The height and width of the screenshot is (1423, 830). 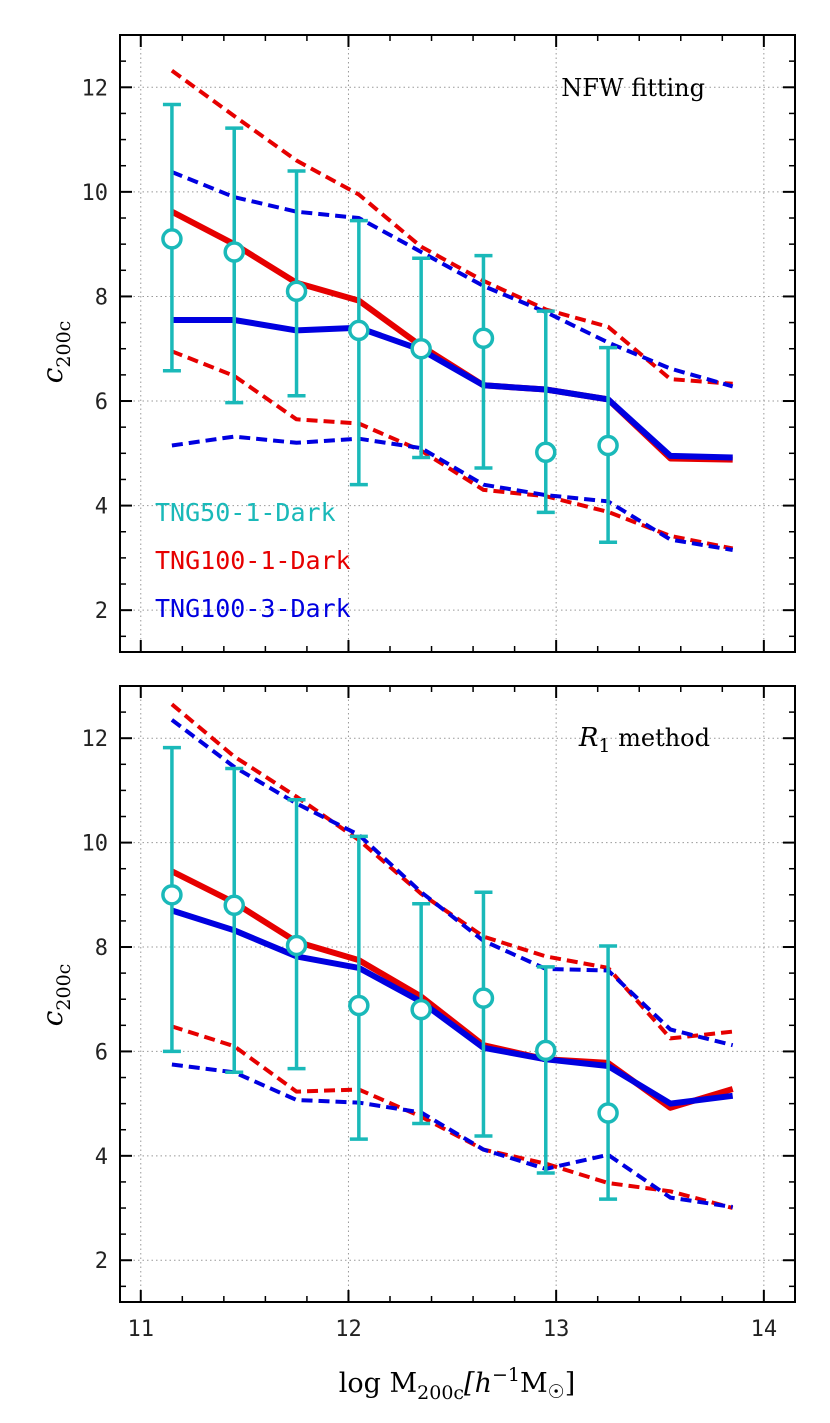 What do you see at coordinates (55, 995) in the screenshot?
I see `y-axis-label-bottom: c200c` at bounding box center [55, 995].